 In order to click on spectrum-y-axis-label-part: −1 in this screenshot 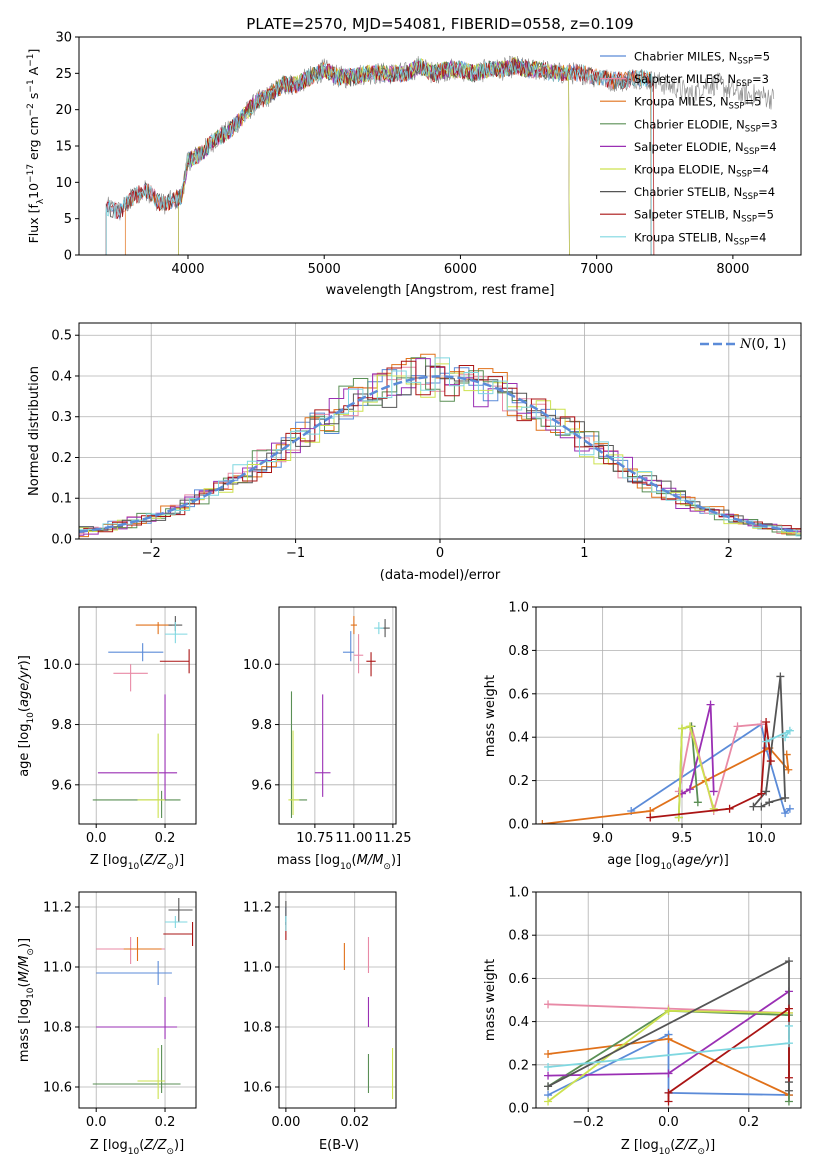, I will do `click(31, 60)`.